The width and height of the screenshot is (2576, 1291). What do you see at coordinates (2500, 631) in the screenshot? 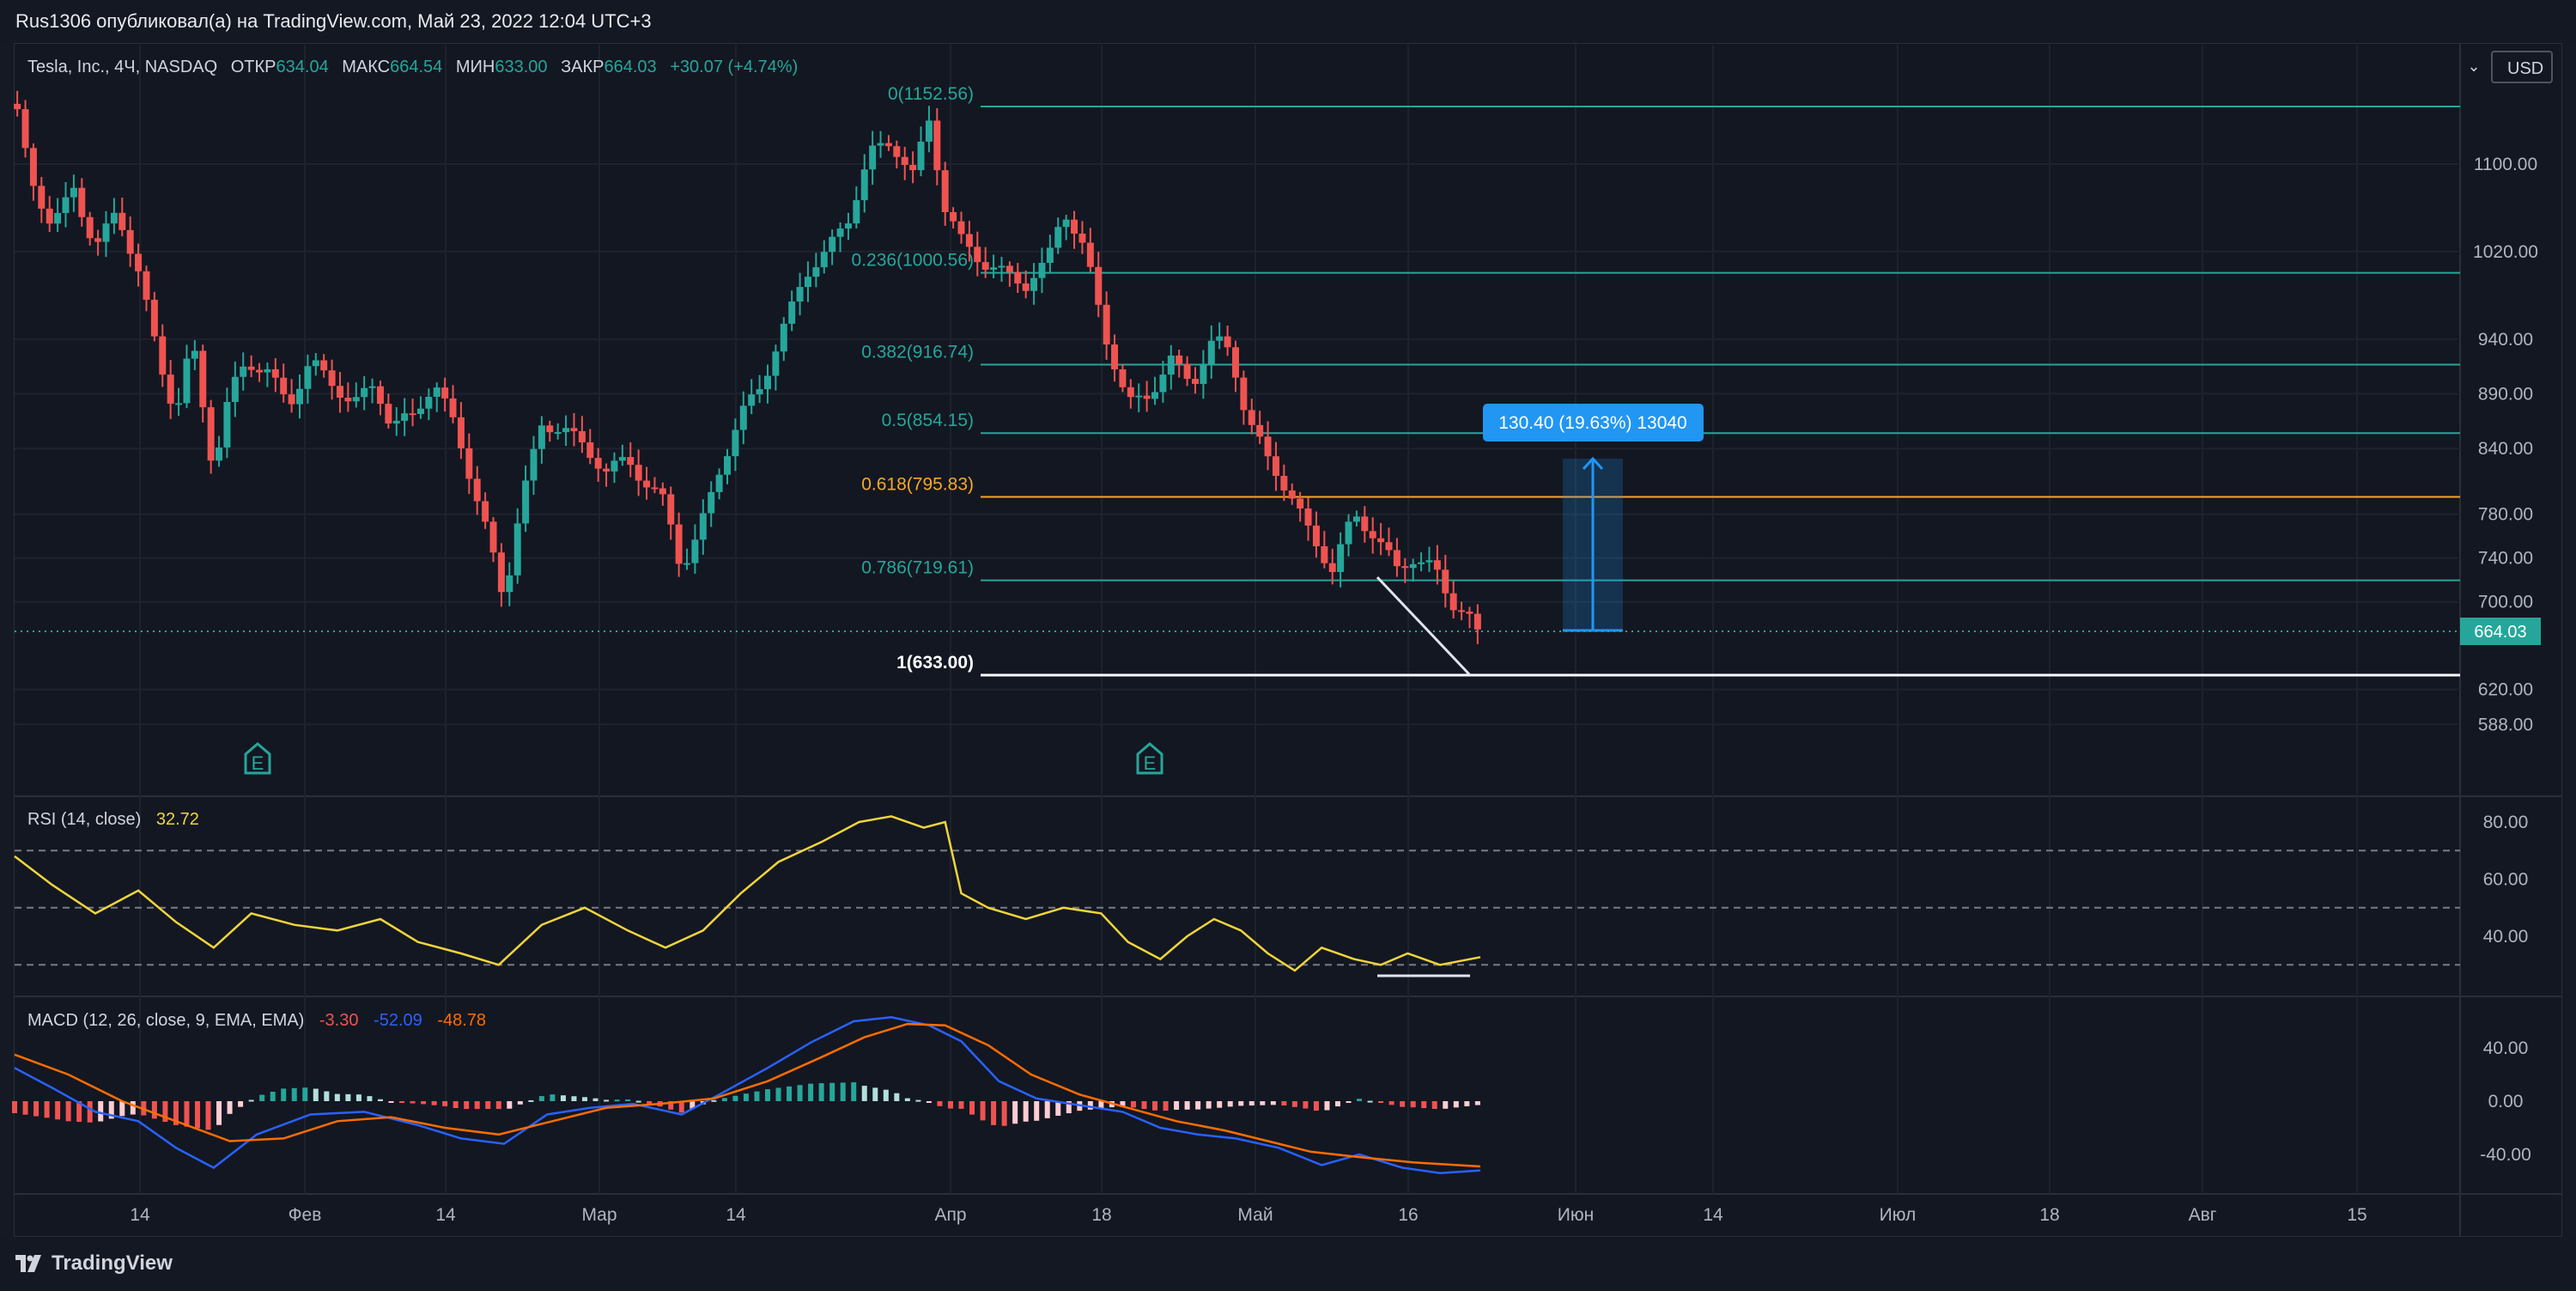
I see `last-price-badge: 664.03` at bounding box center [2500, 631].